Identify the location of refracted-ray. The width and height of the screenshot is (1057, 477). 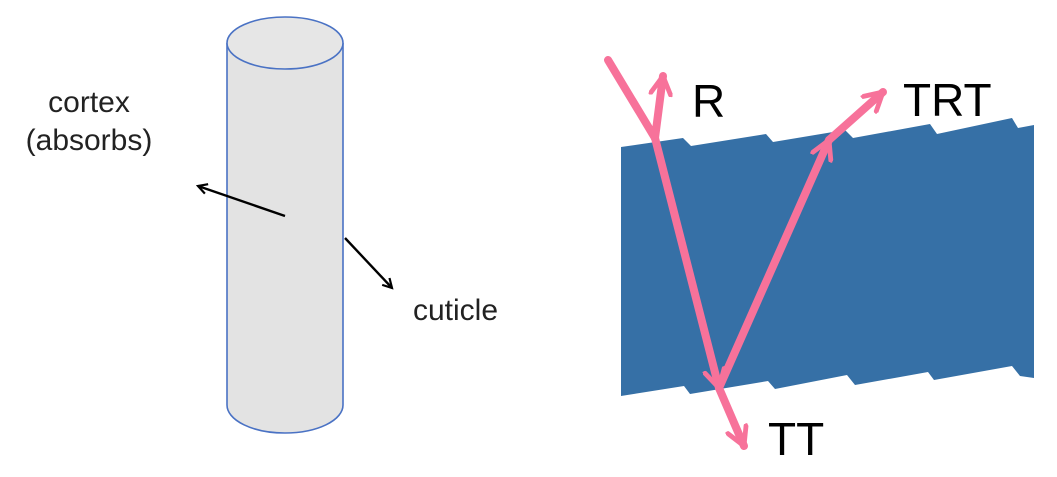
(685, 263).